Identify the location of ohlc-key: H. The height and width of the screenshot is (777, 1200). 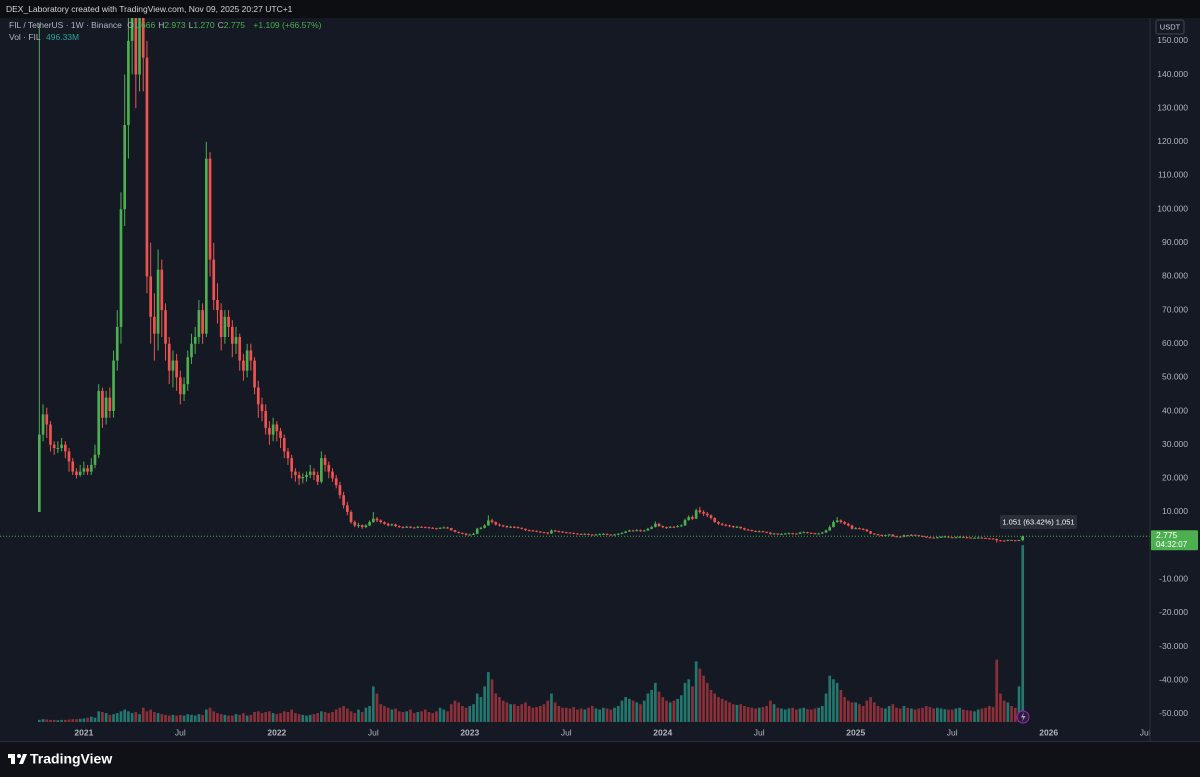
(161, 25).